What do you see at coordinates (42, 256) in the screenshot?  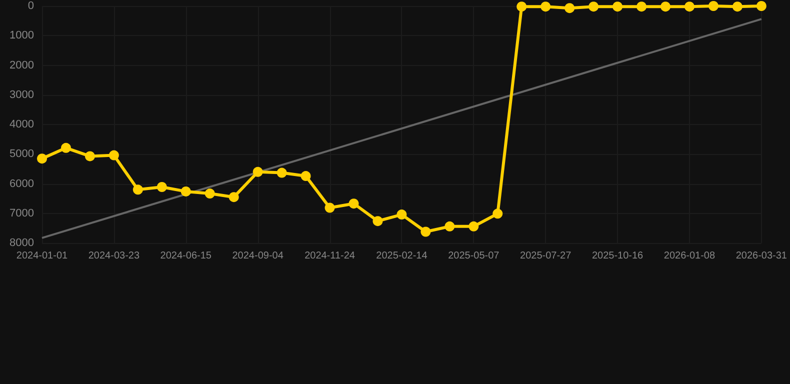 I see `x-tick-label: 2024-01-01` at bounding box center [42, 256].